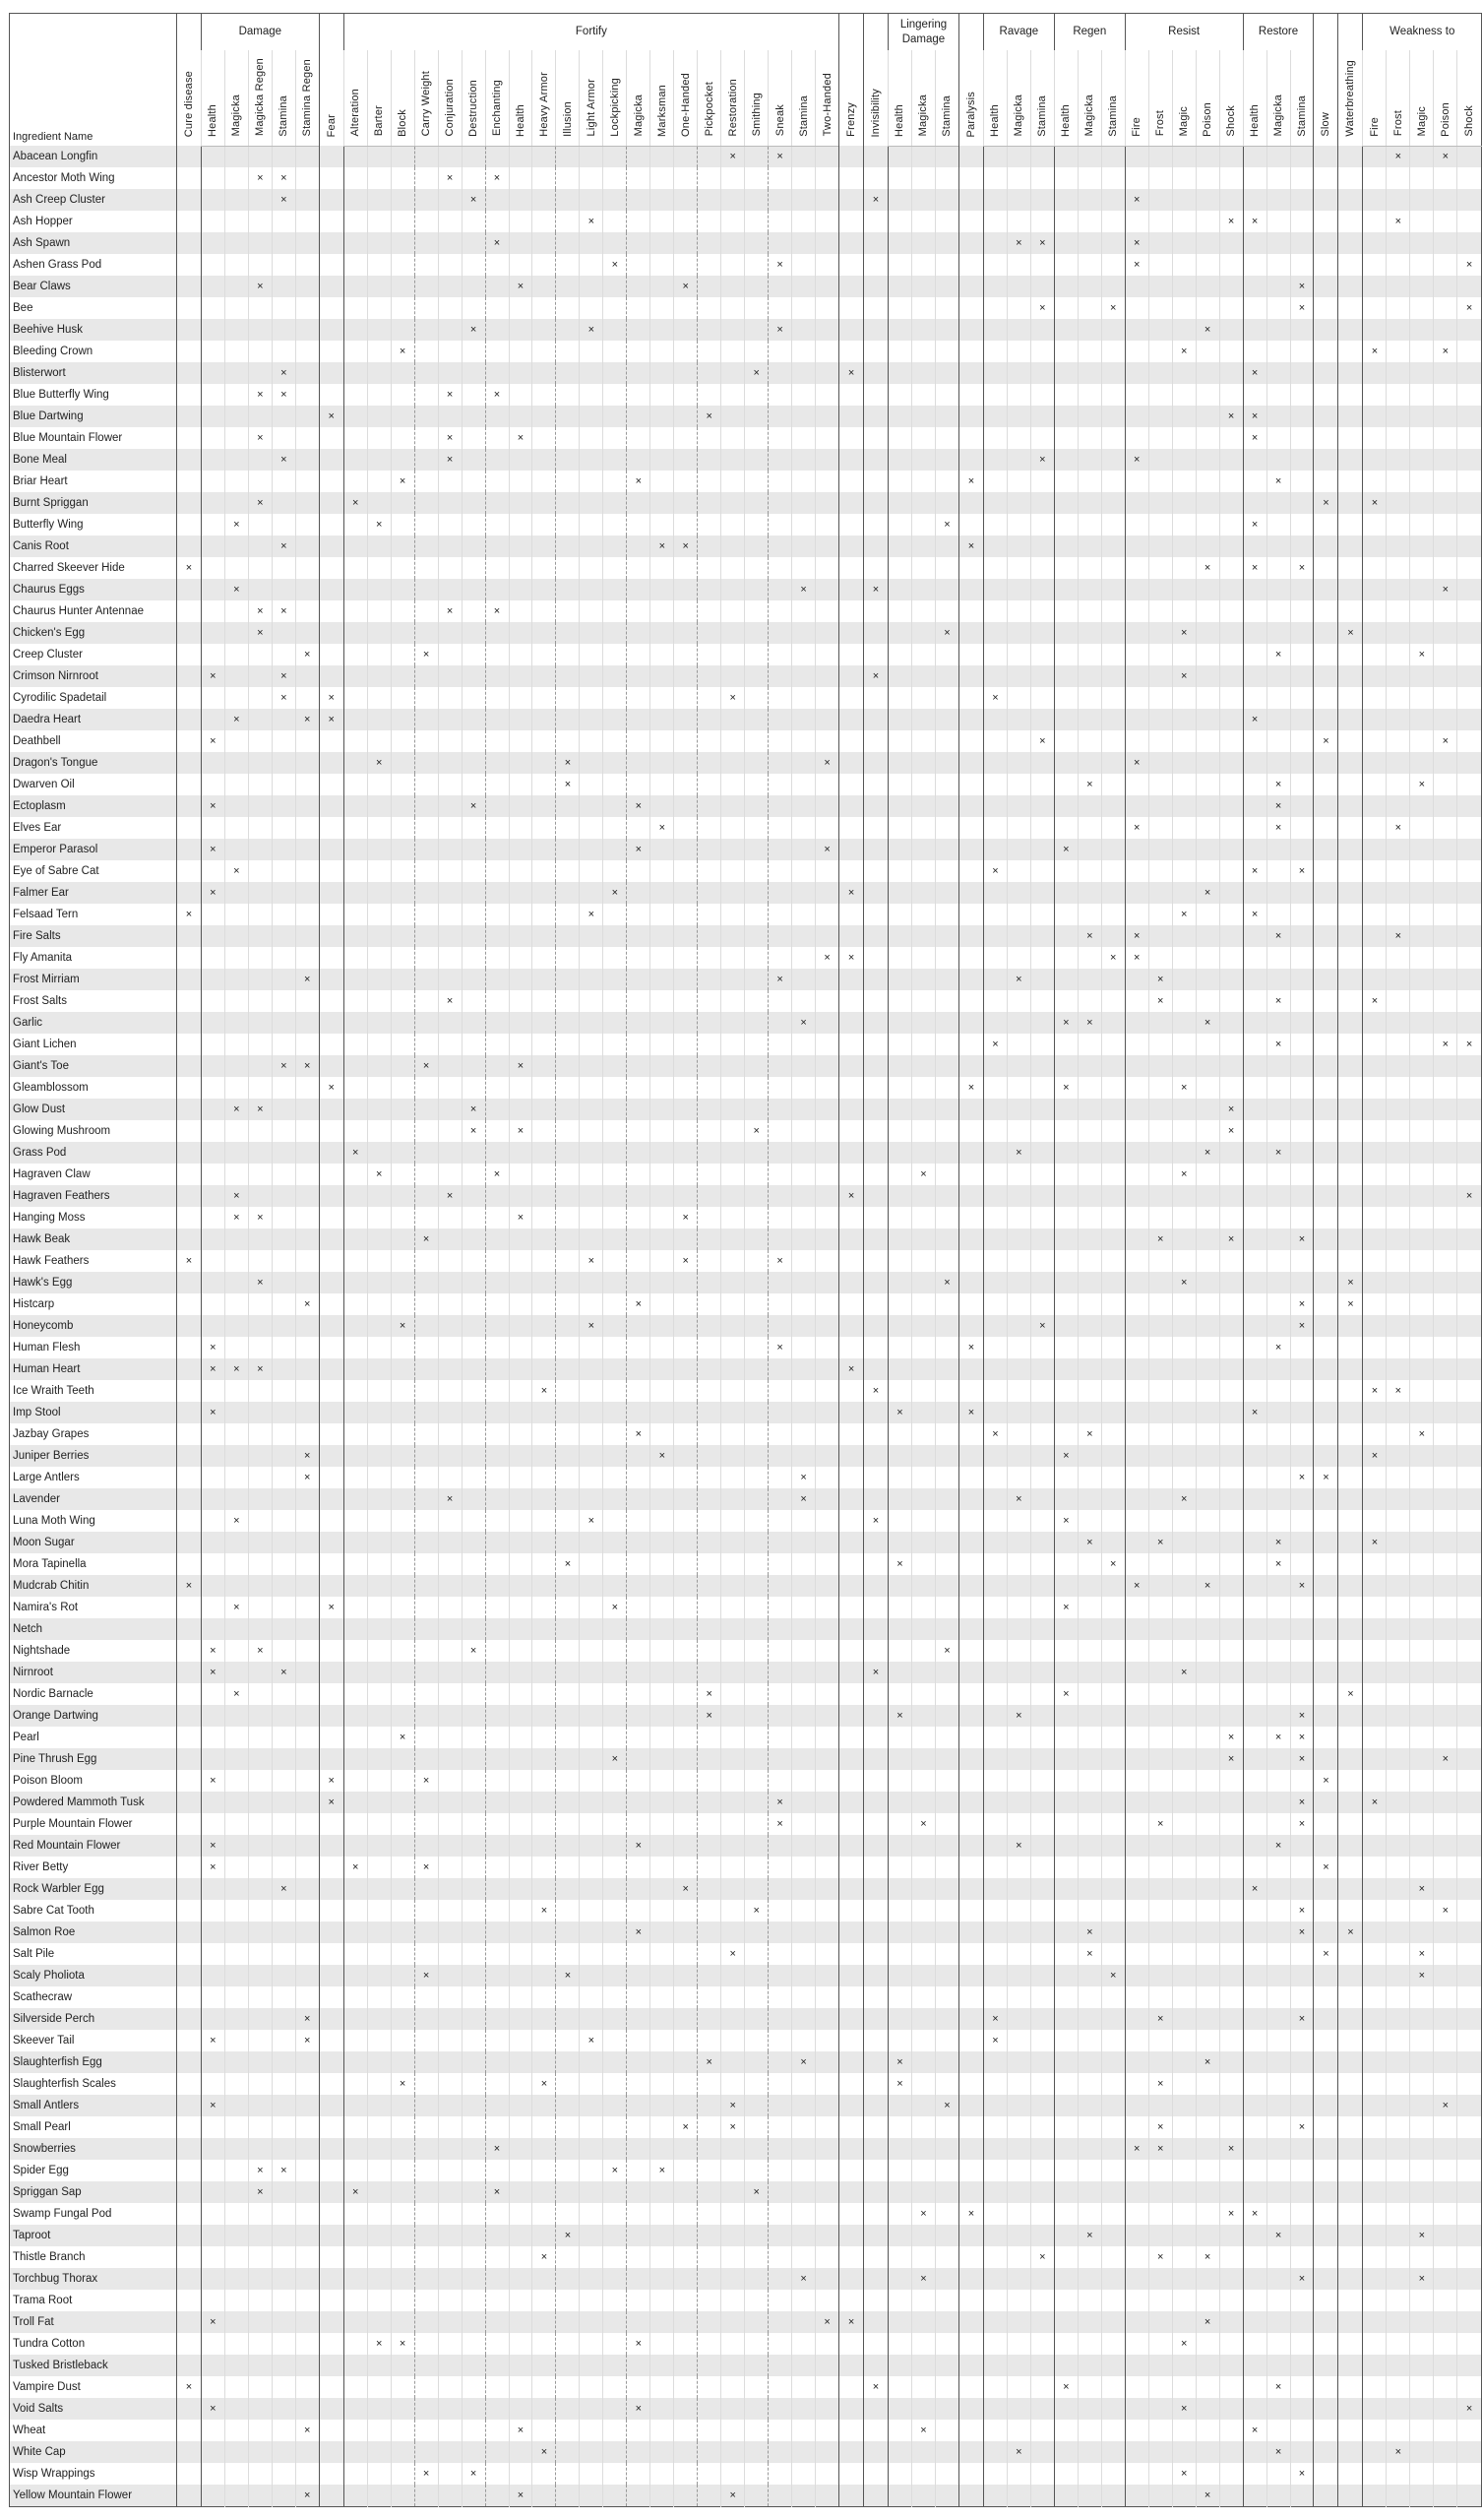 Image resolution: width=1482 pixels, height=2520 pixels. Describe the element at coordinates (970, 481) in the screenshot. I see `effect-mark-paralysis: ×` at that location.